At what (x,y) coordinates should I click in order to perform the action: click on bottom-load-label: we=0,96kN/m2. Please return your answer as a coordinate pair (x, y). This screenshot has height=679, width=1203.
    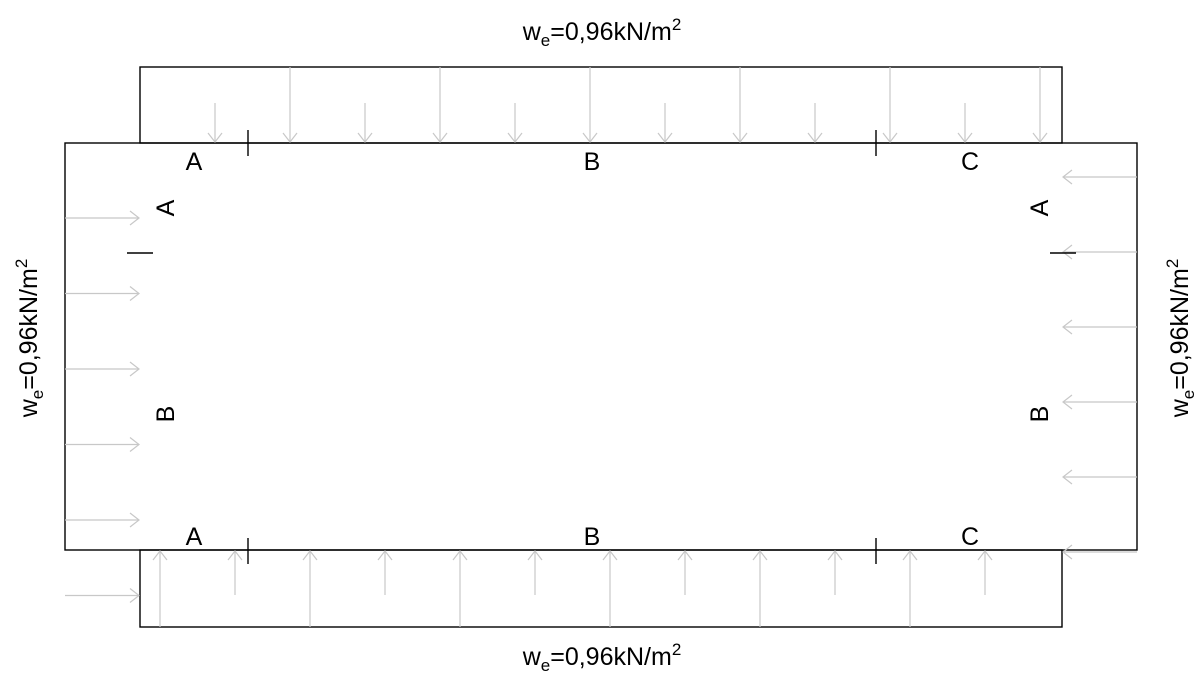
    Looking at the image, I should click on (602, 657).